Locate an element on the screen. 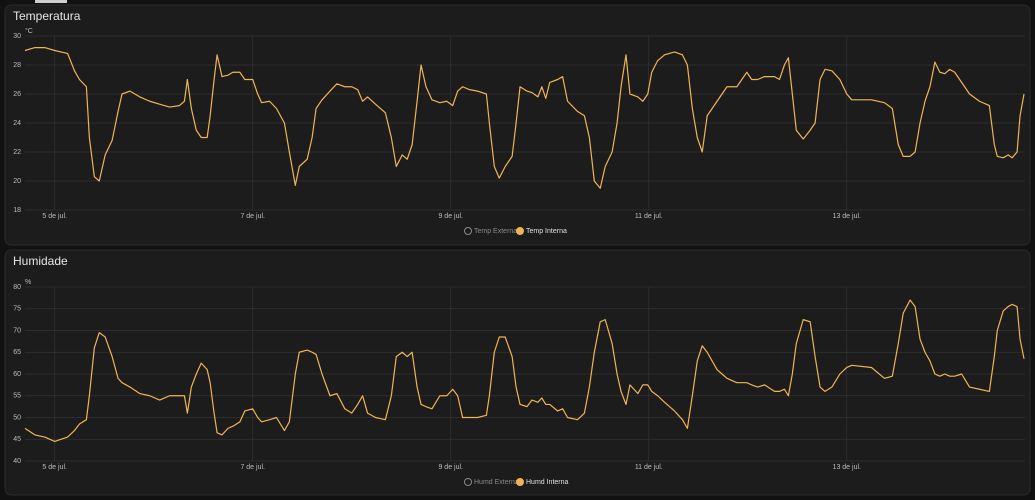  y-tick-label: 80 is located at coordinates (17, 287).